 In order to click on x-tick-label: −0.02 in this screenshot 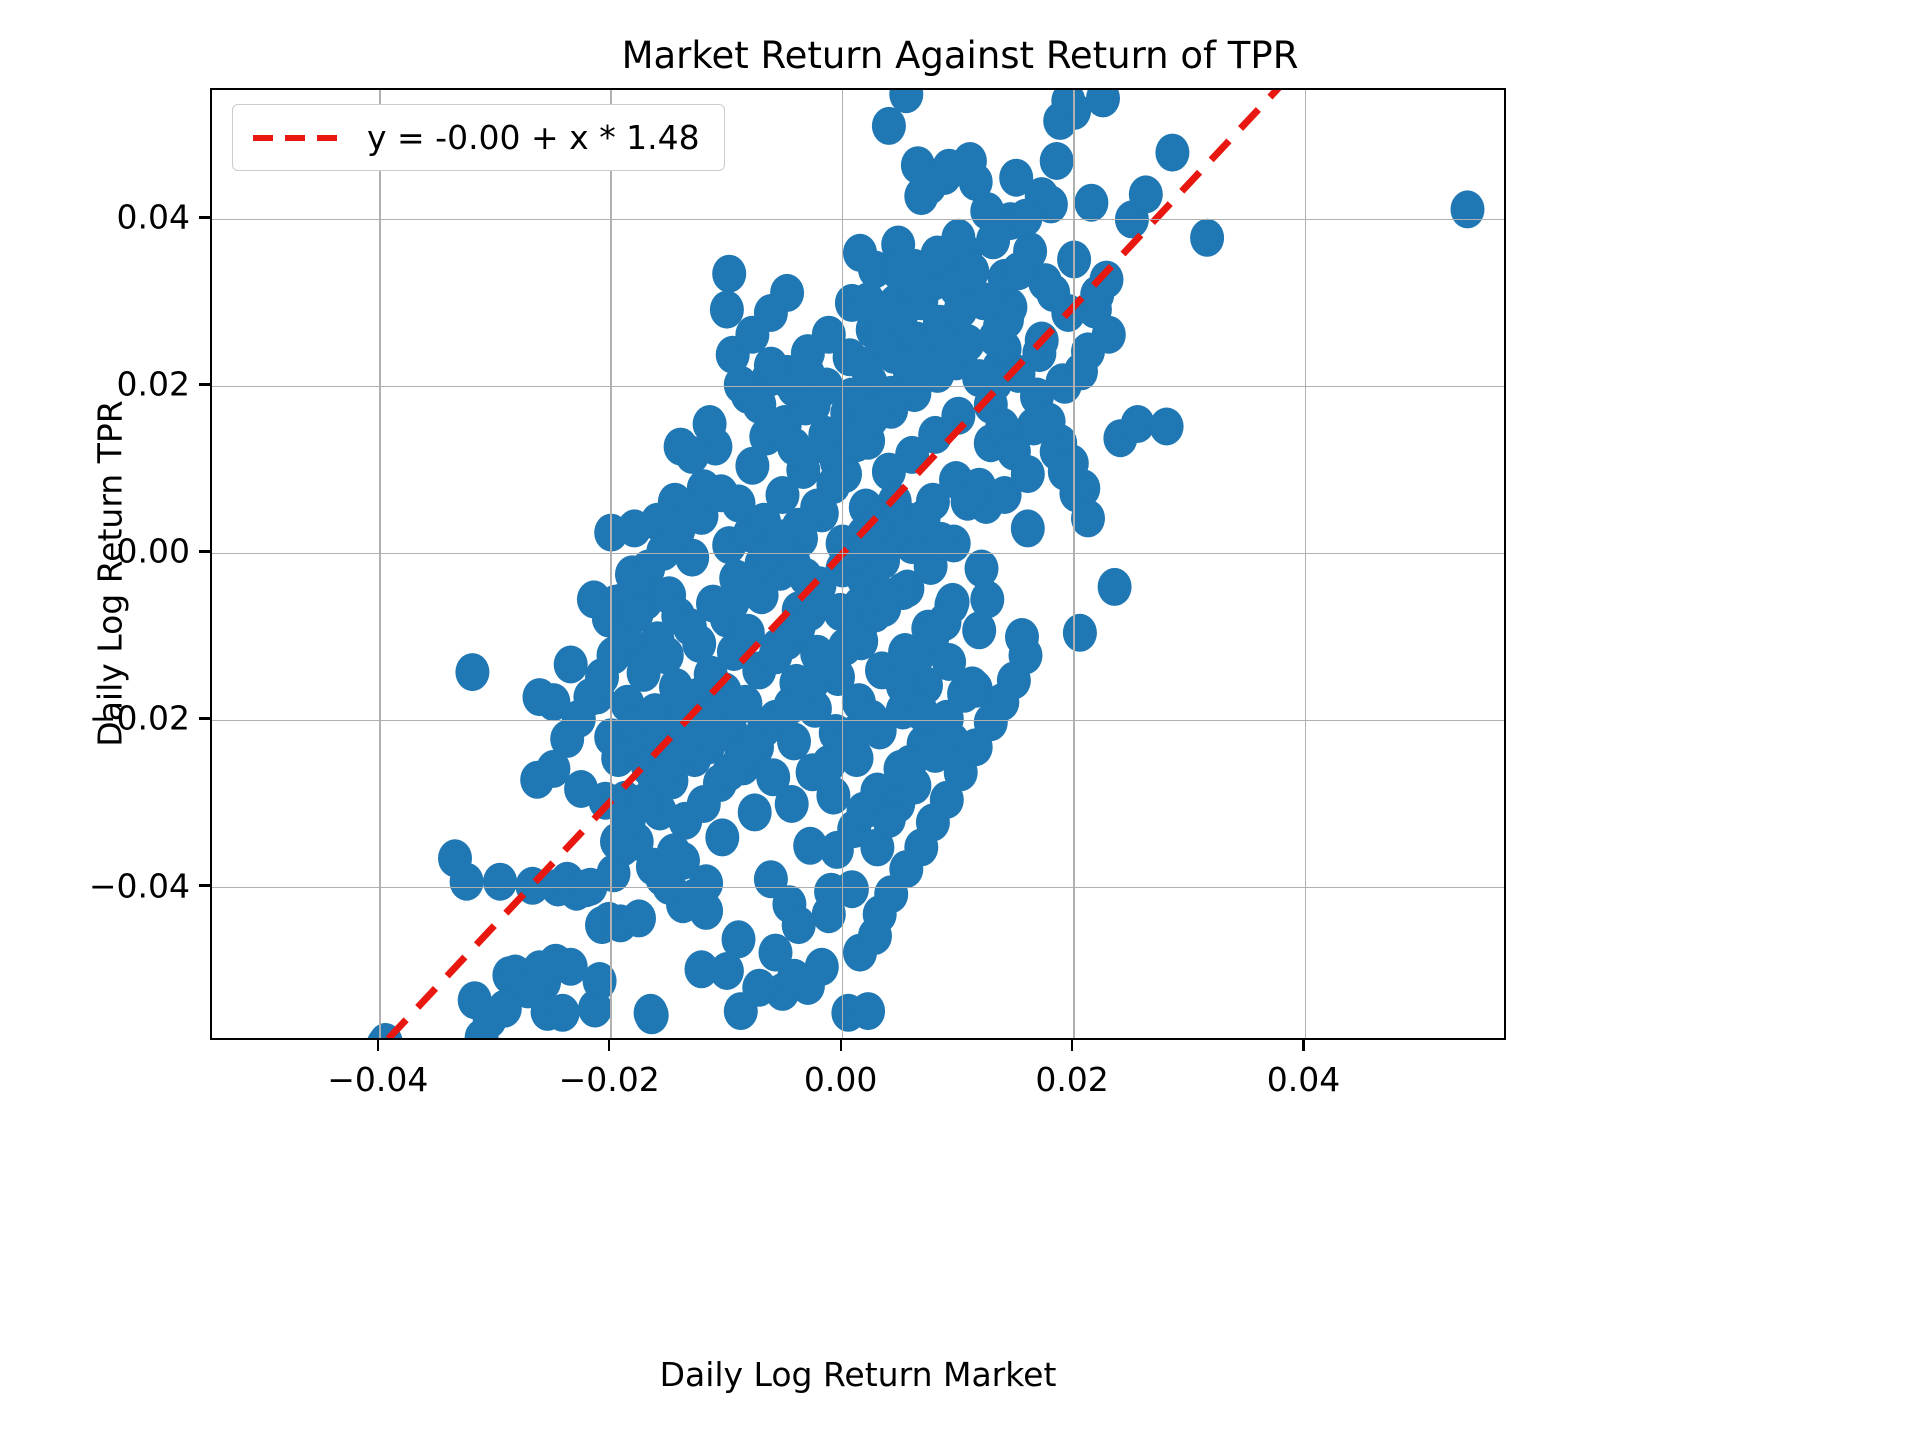, I will do `click(609, 1079)`.